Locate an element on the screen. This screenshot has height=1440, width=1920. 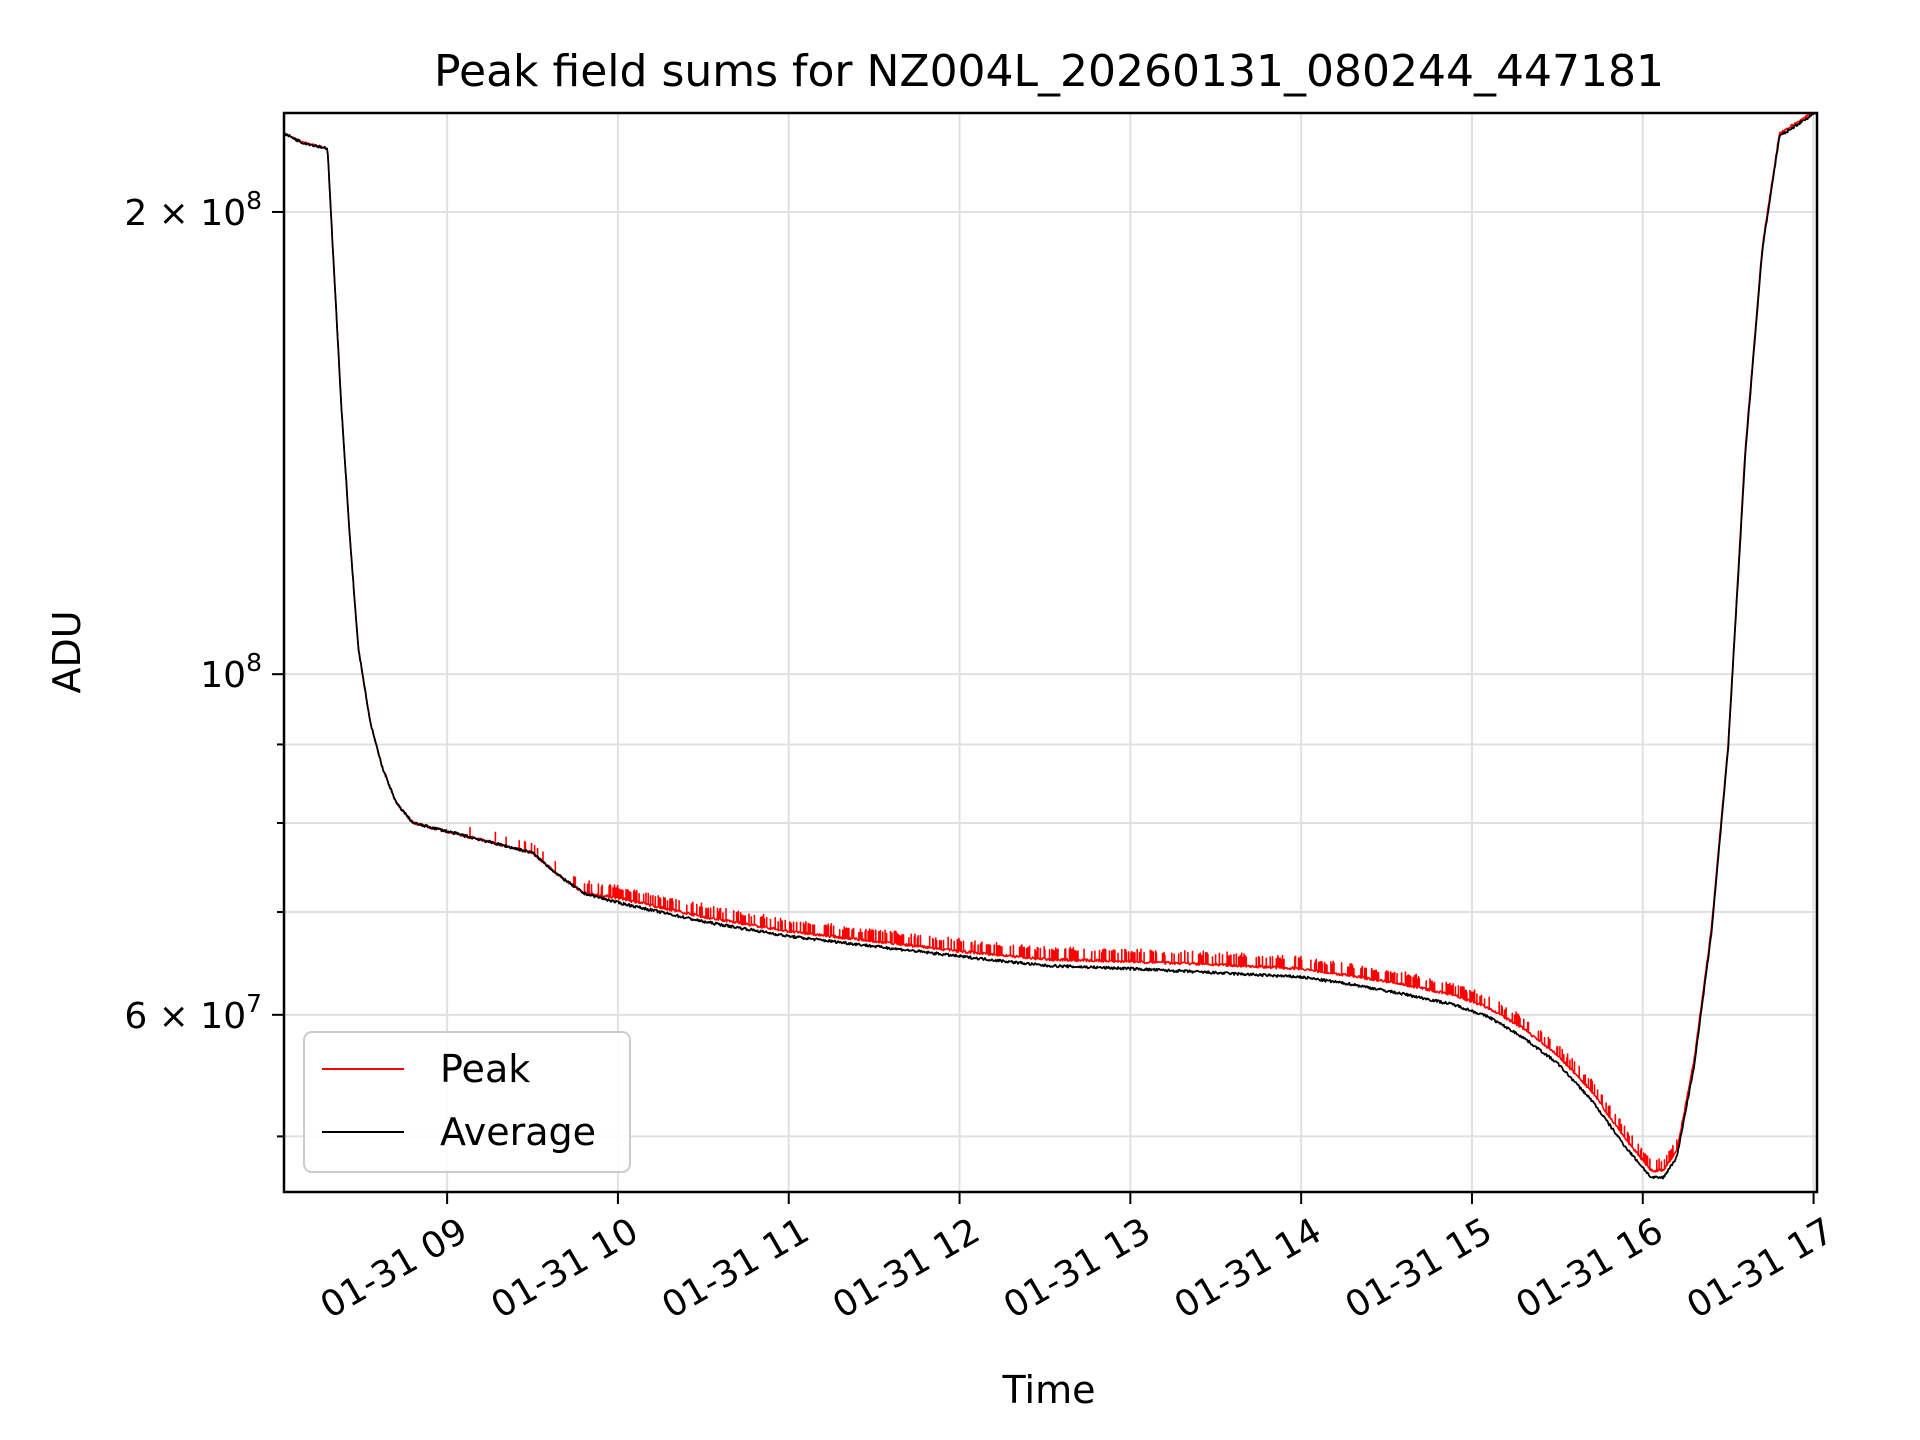
y-axis: 2 × 108 108 6 × 107 is located at coordinates (204, 662).